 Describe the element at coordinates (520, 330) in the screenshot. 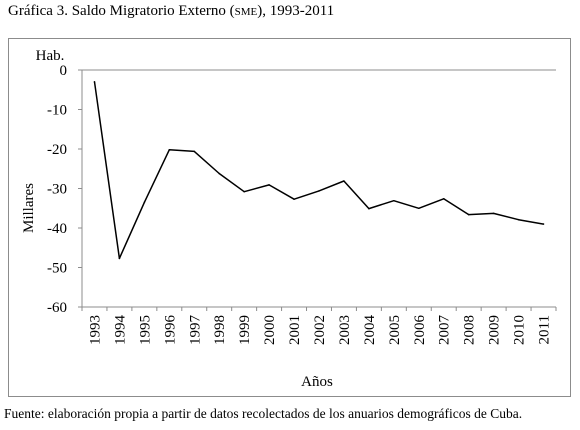

I see `x-tick-label: 2010` at that location.